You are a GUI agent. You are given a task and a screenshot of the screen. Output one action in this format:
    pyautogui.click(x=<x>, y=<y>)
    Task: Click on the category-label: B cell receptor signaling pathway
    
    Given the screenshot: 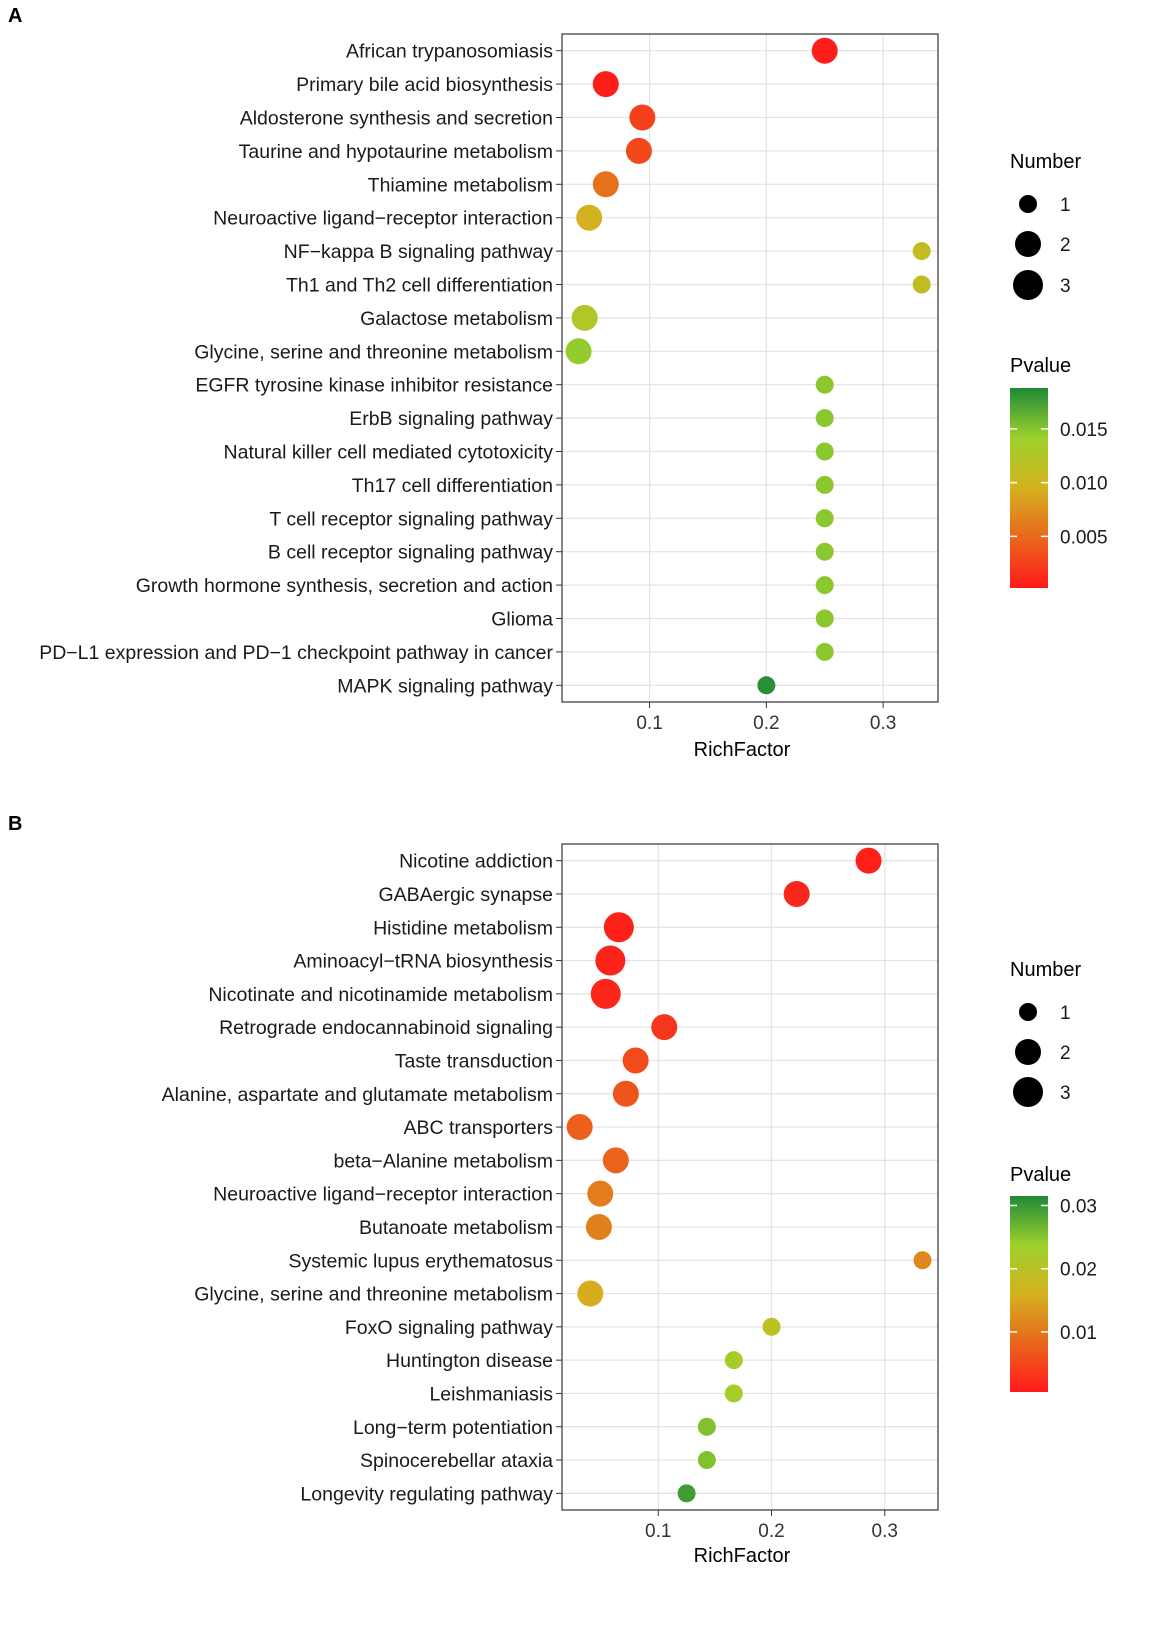 What is the action you would take?
    pyautogui.click(x=410, y=553)
    